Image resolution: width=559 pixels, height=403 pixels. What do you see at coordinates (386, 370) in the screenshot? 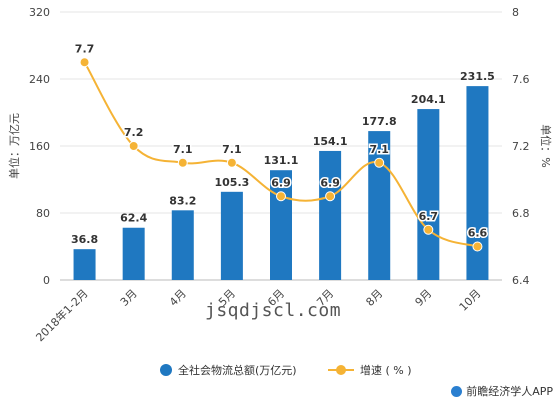
I see `legend-line-label: 增速 ( % )` at bounding box center [386, 370].